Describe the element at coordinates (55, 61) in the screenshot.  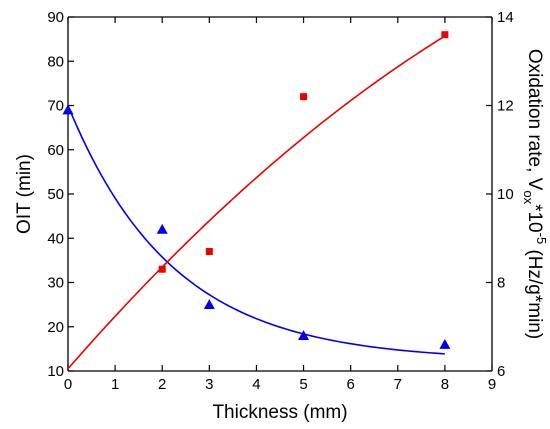
I see `y-left-tick-label: 80` at that location.